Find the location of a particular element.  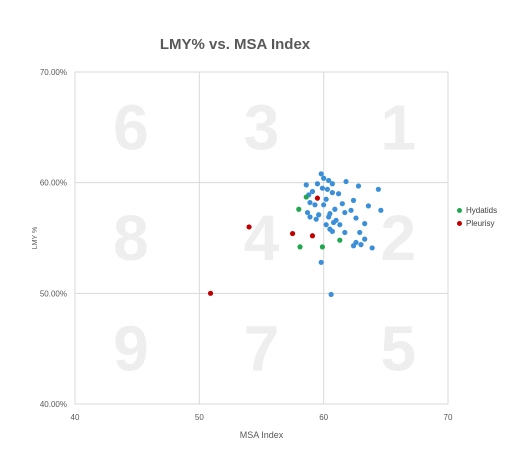

legend-item: Pleurisy is located at coordinates (477, 223).